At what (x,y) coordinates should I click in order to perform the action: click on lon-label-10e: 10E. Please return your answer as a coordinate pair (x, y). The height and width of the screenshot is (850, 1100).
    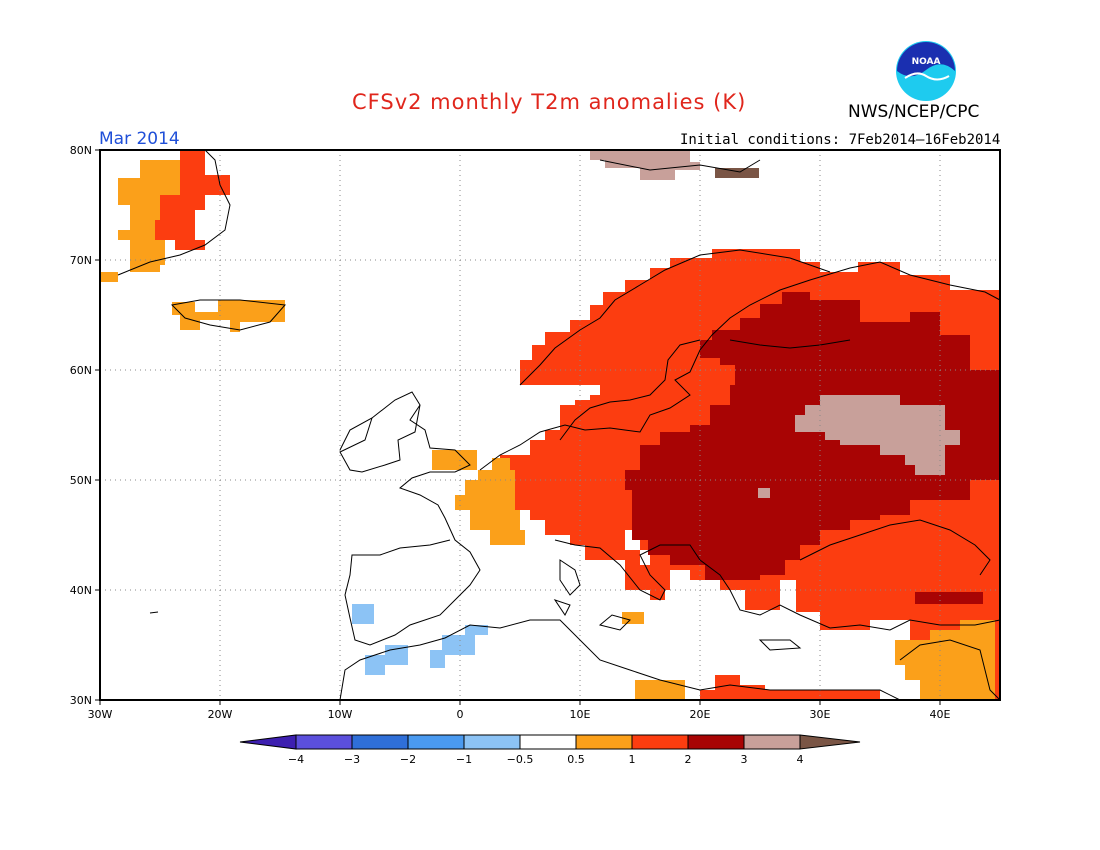
    Looking at the image, I should click on (580, 714).